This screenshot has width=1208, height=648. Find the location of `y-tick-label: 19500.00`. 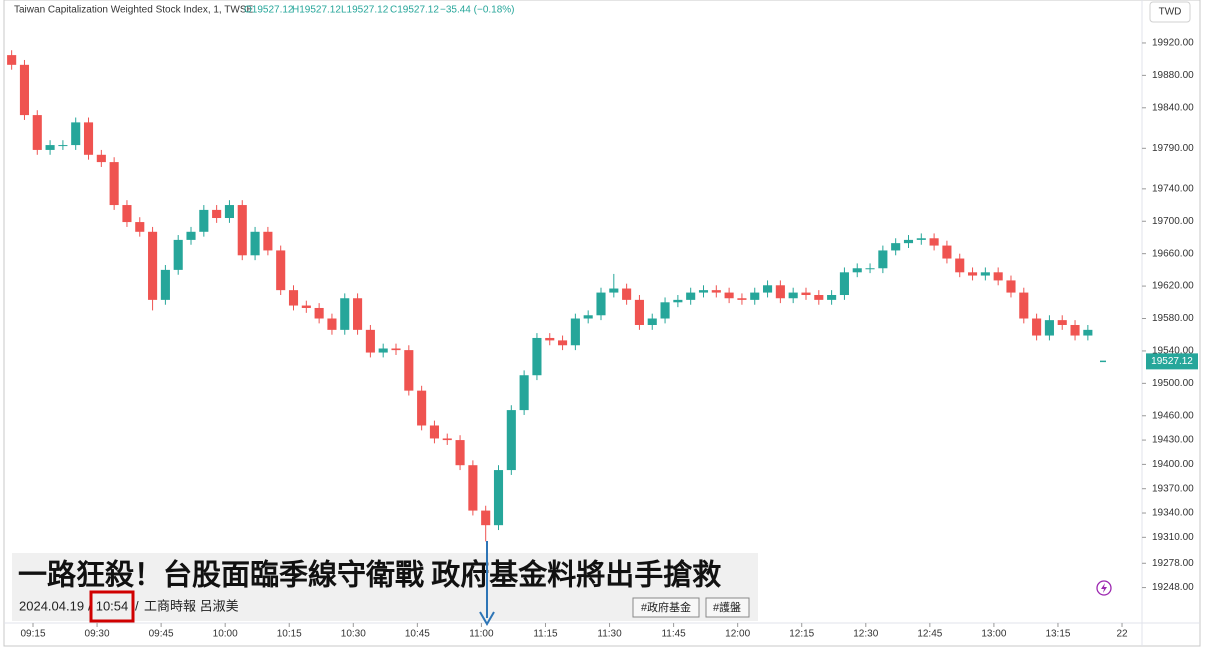

y-tick-label: 19500.00 is located at coordinates (1173, 383).